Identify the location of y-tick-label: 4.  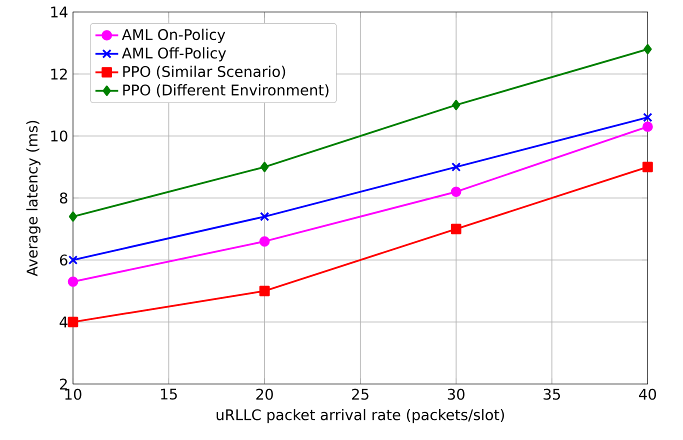
(64, 322).